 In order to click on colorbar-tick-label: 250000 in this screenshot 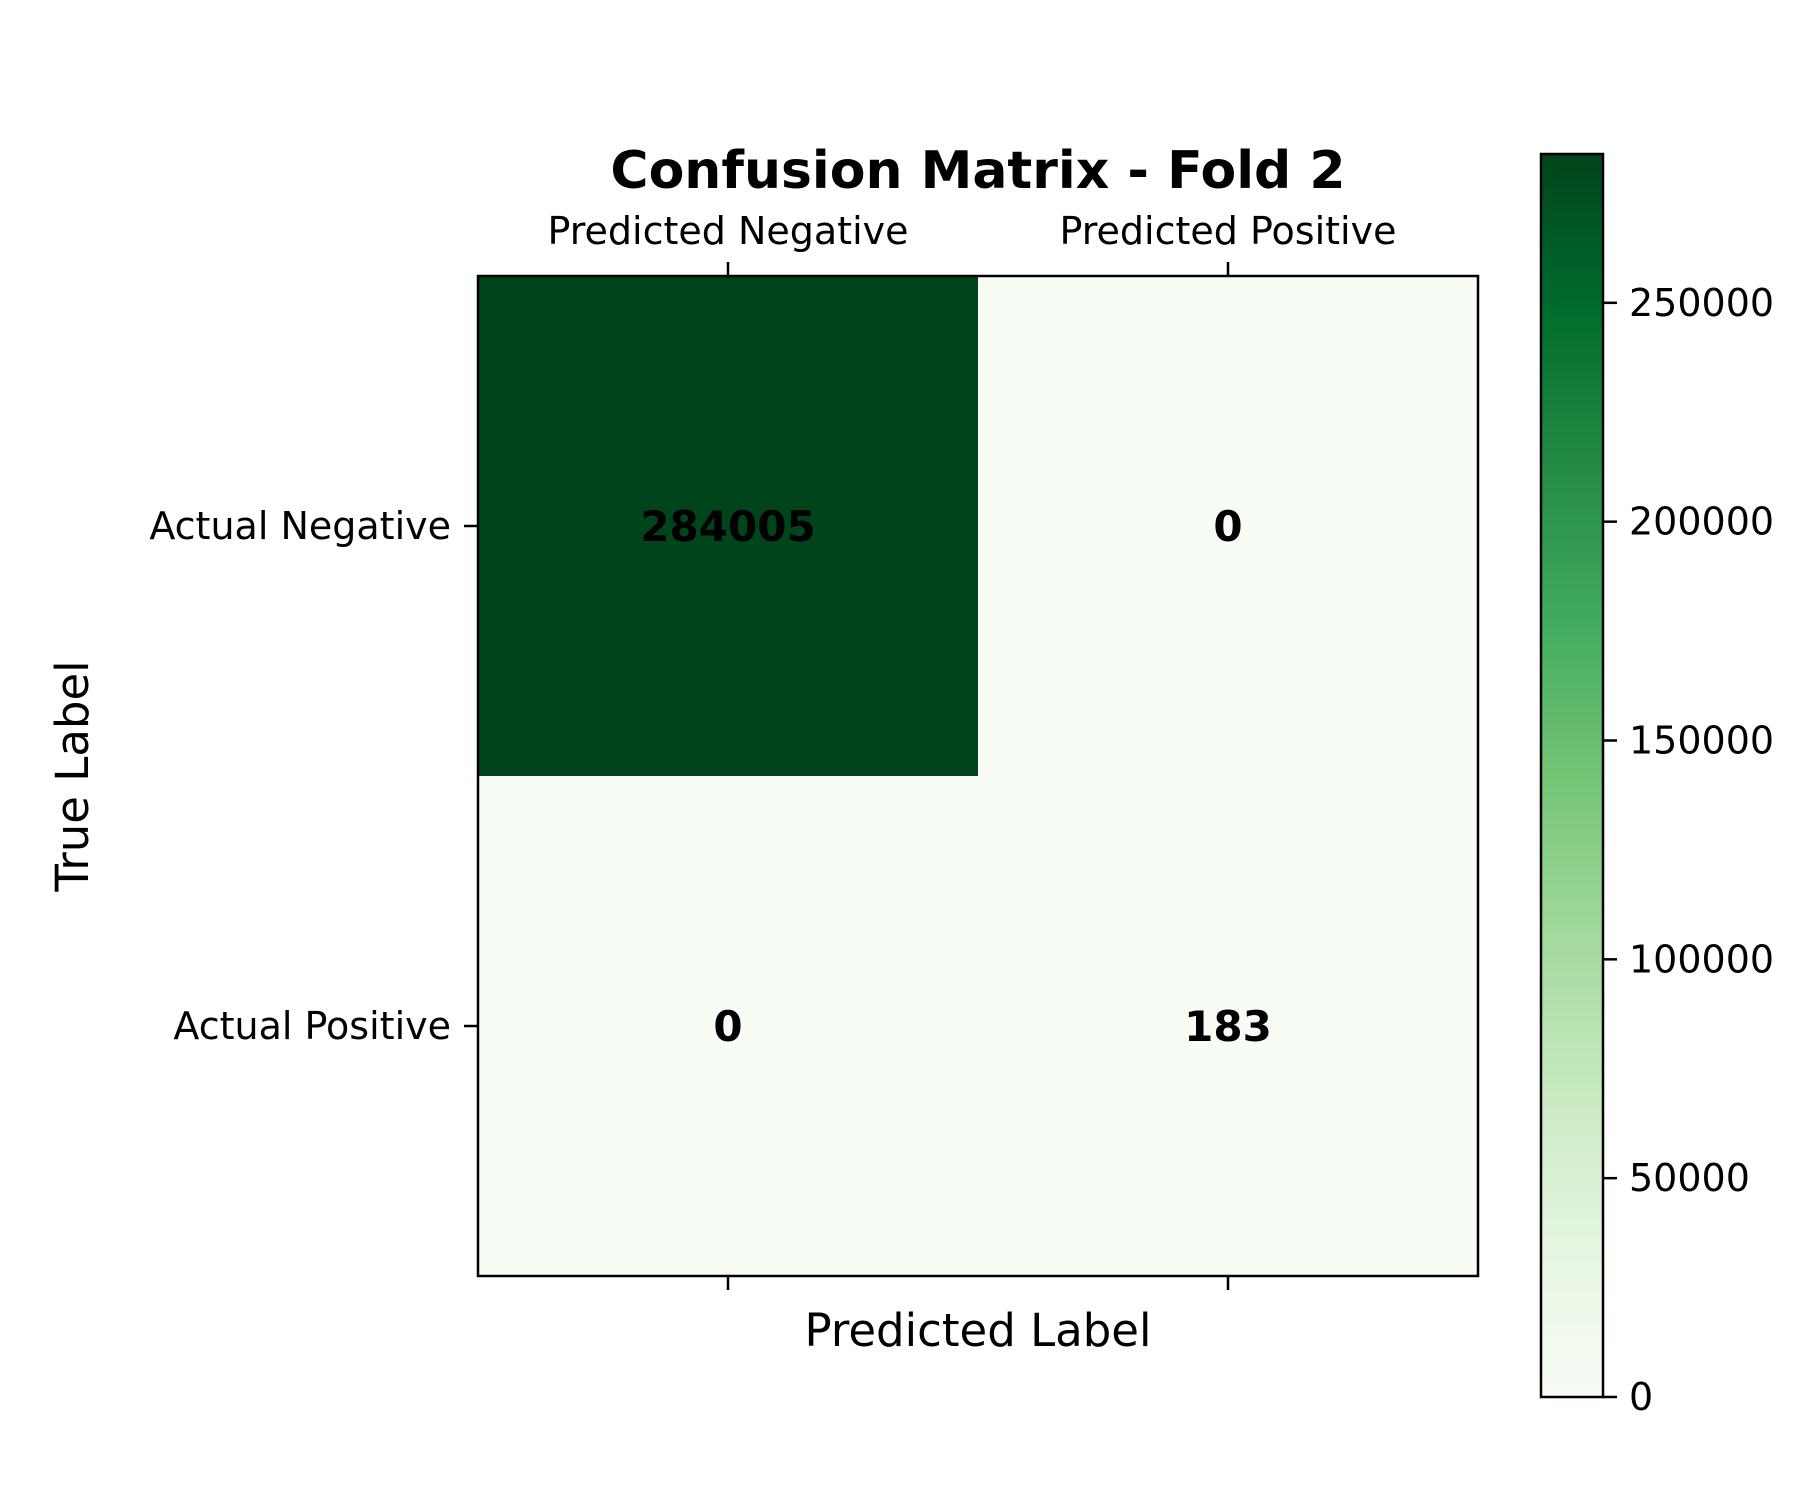, I will do `click(1701, 303)`.